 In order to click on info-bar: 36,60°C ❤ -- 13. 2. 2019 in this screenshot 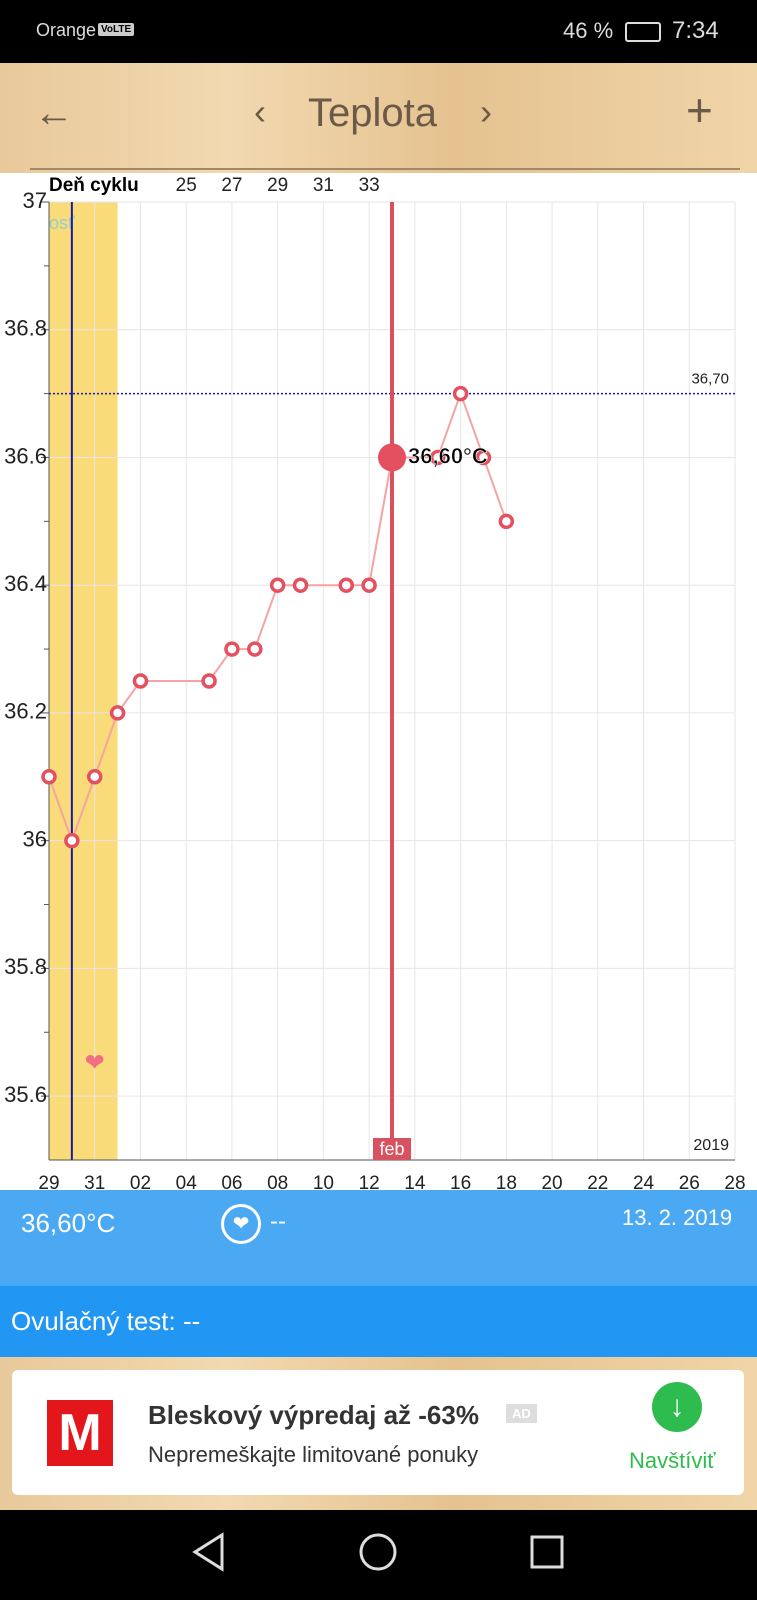, I will do `click(378, 1238)`.